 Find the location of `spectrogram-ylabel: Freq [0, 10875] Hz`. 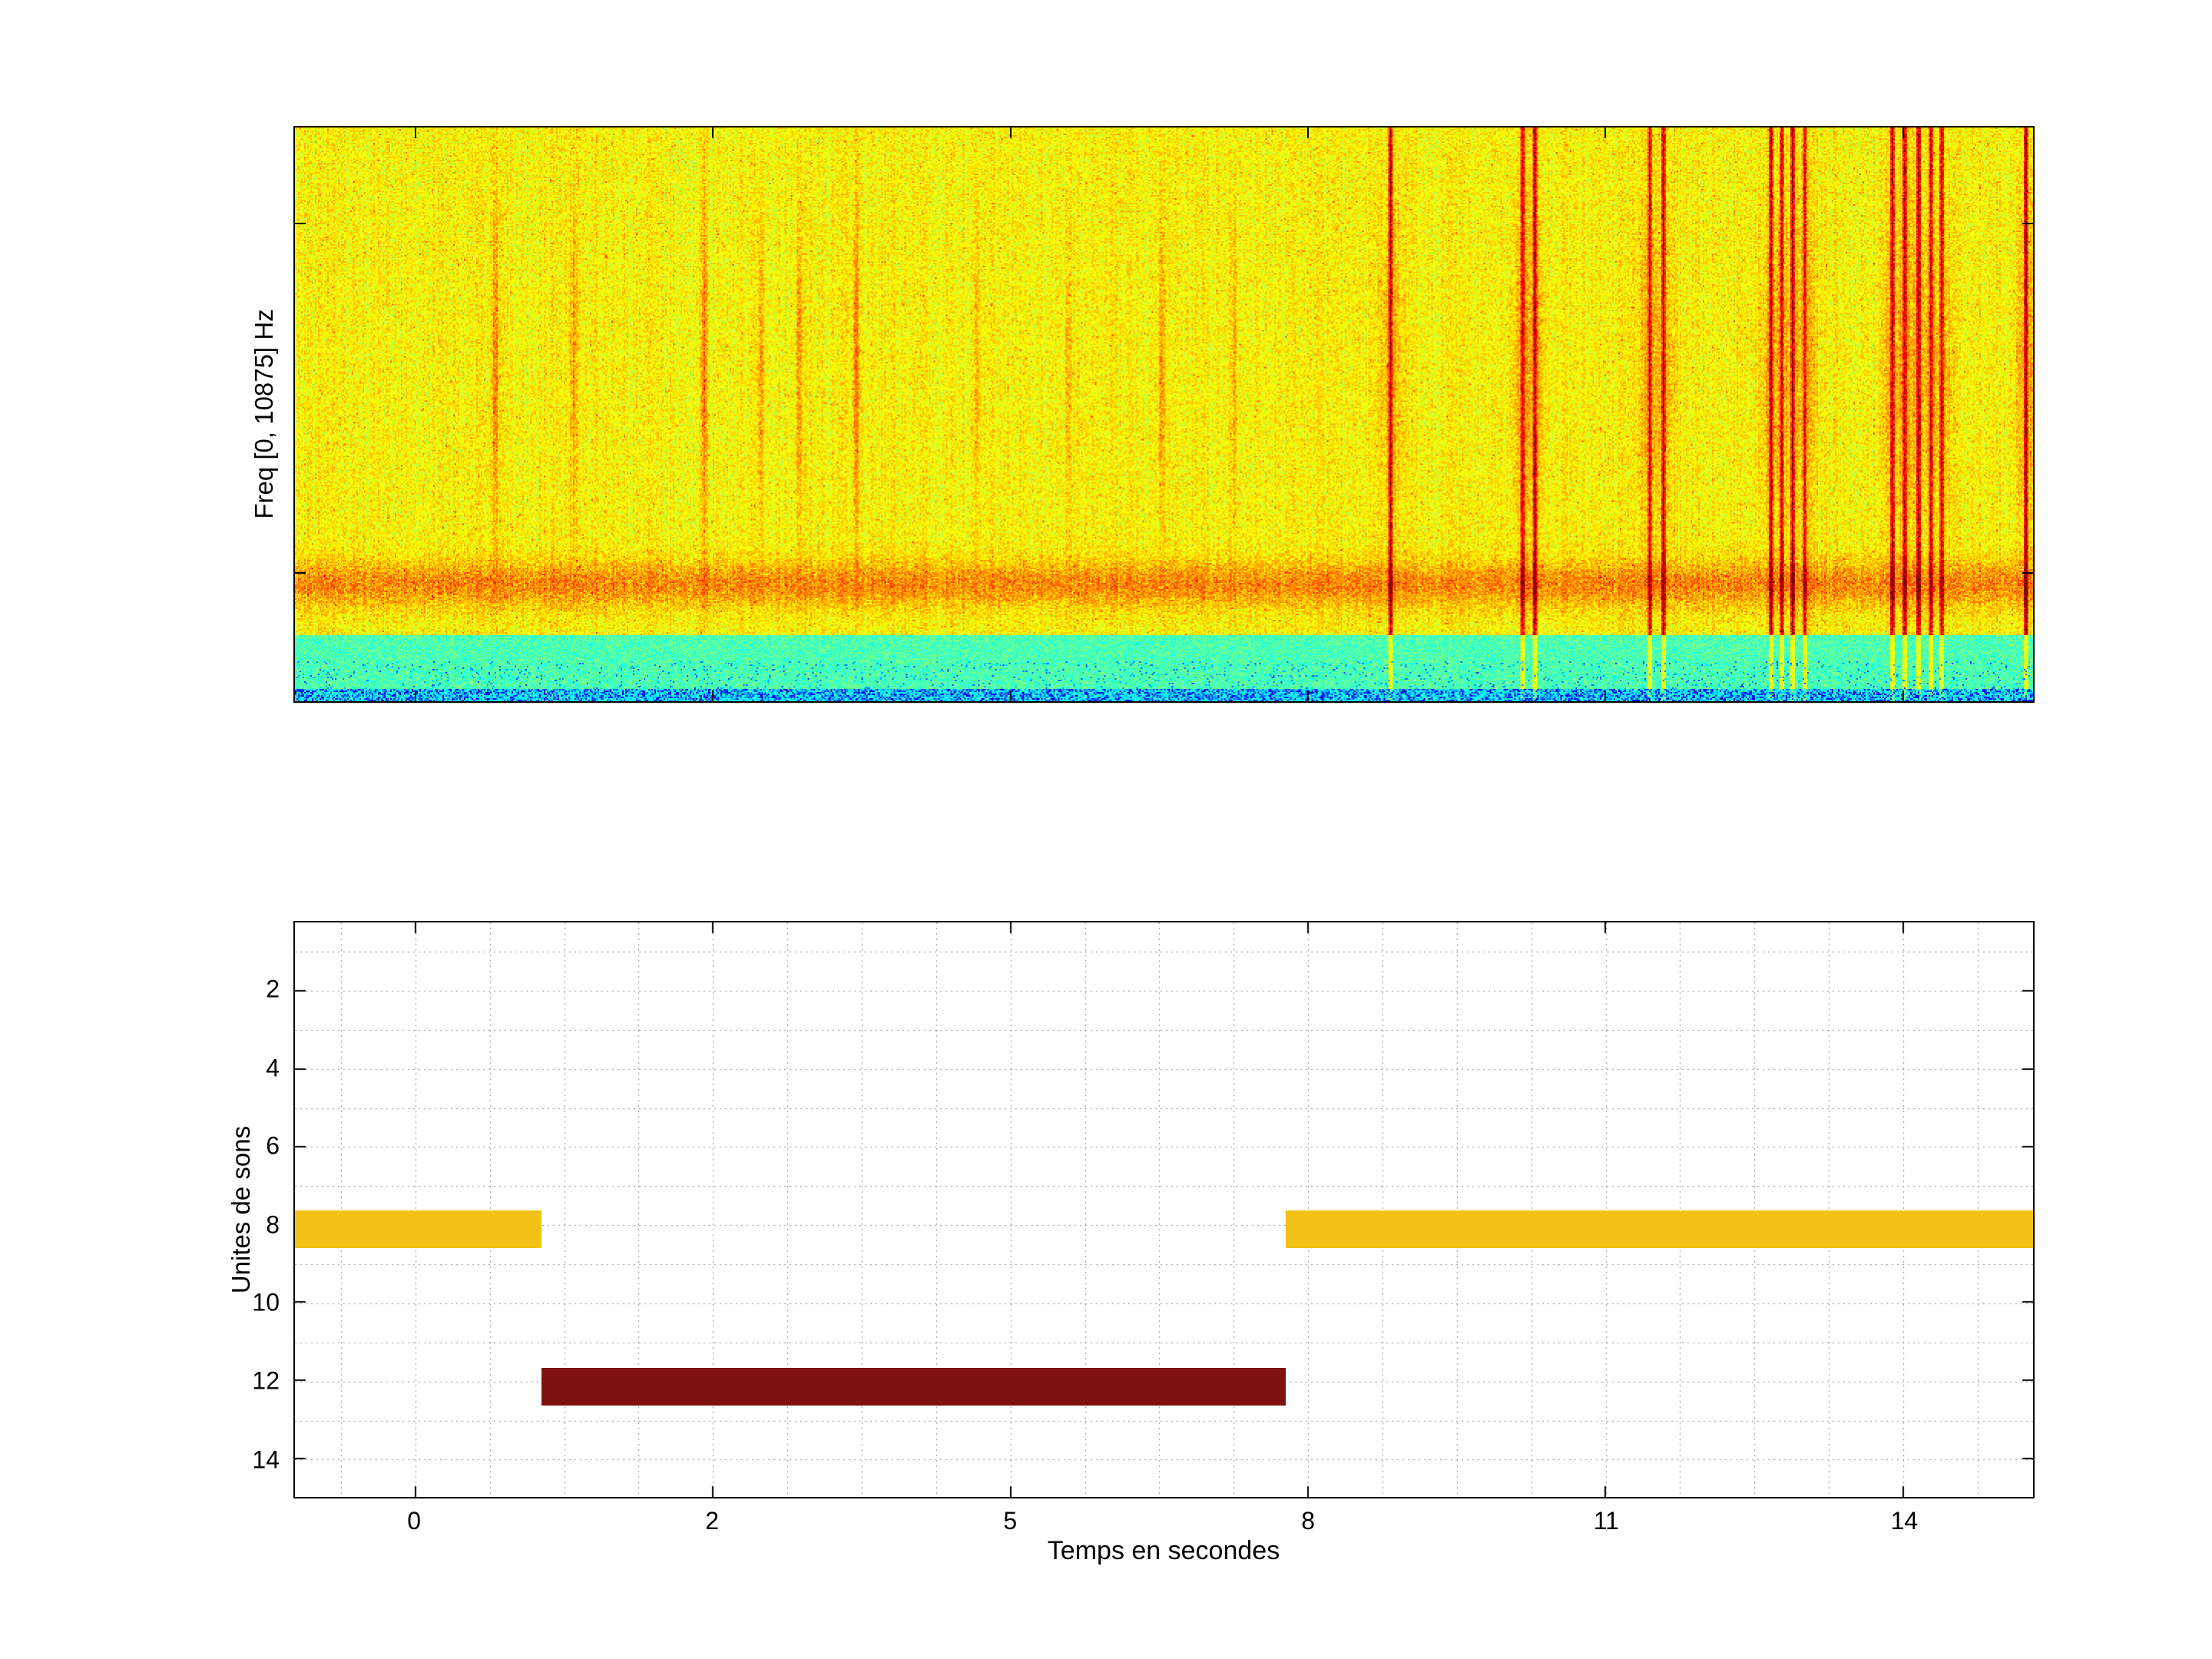

spectrogram-ylabel: Freq [0, 10875] Hz is located at coordinates (264, 414).